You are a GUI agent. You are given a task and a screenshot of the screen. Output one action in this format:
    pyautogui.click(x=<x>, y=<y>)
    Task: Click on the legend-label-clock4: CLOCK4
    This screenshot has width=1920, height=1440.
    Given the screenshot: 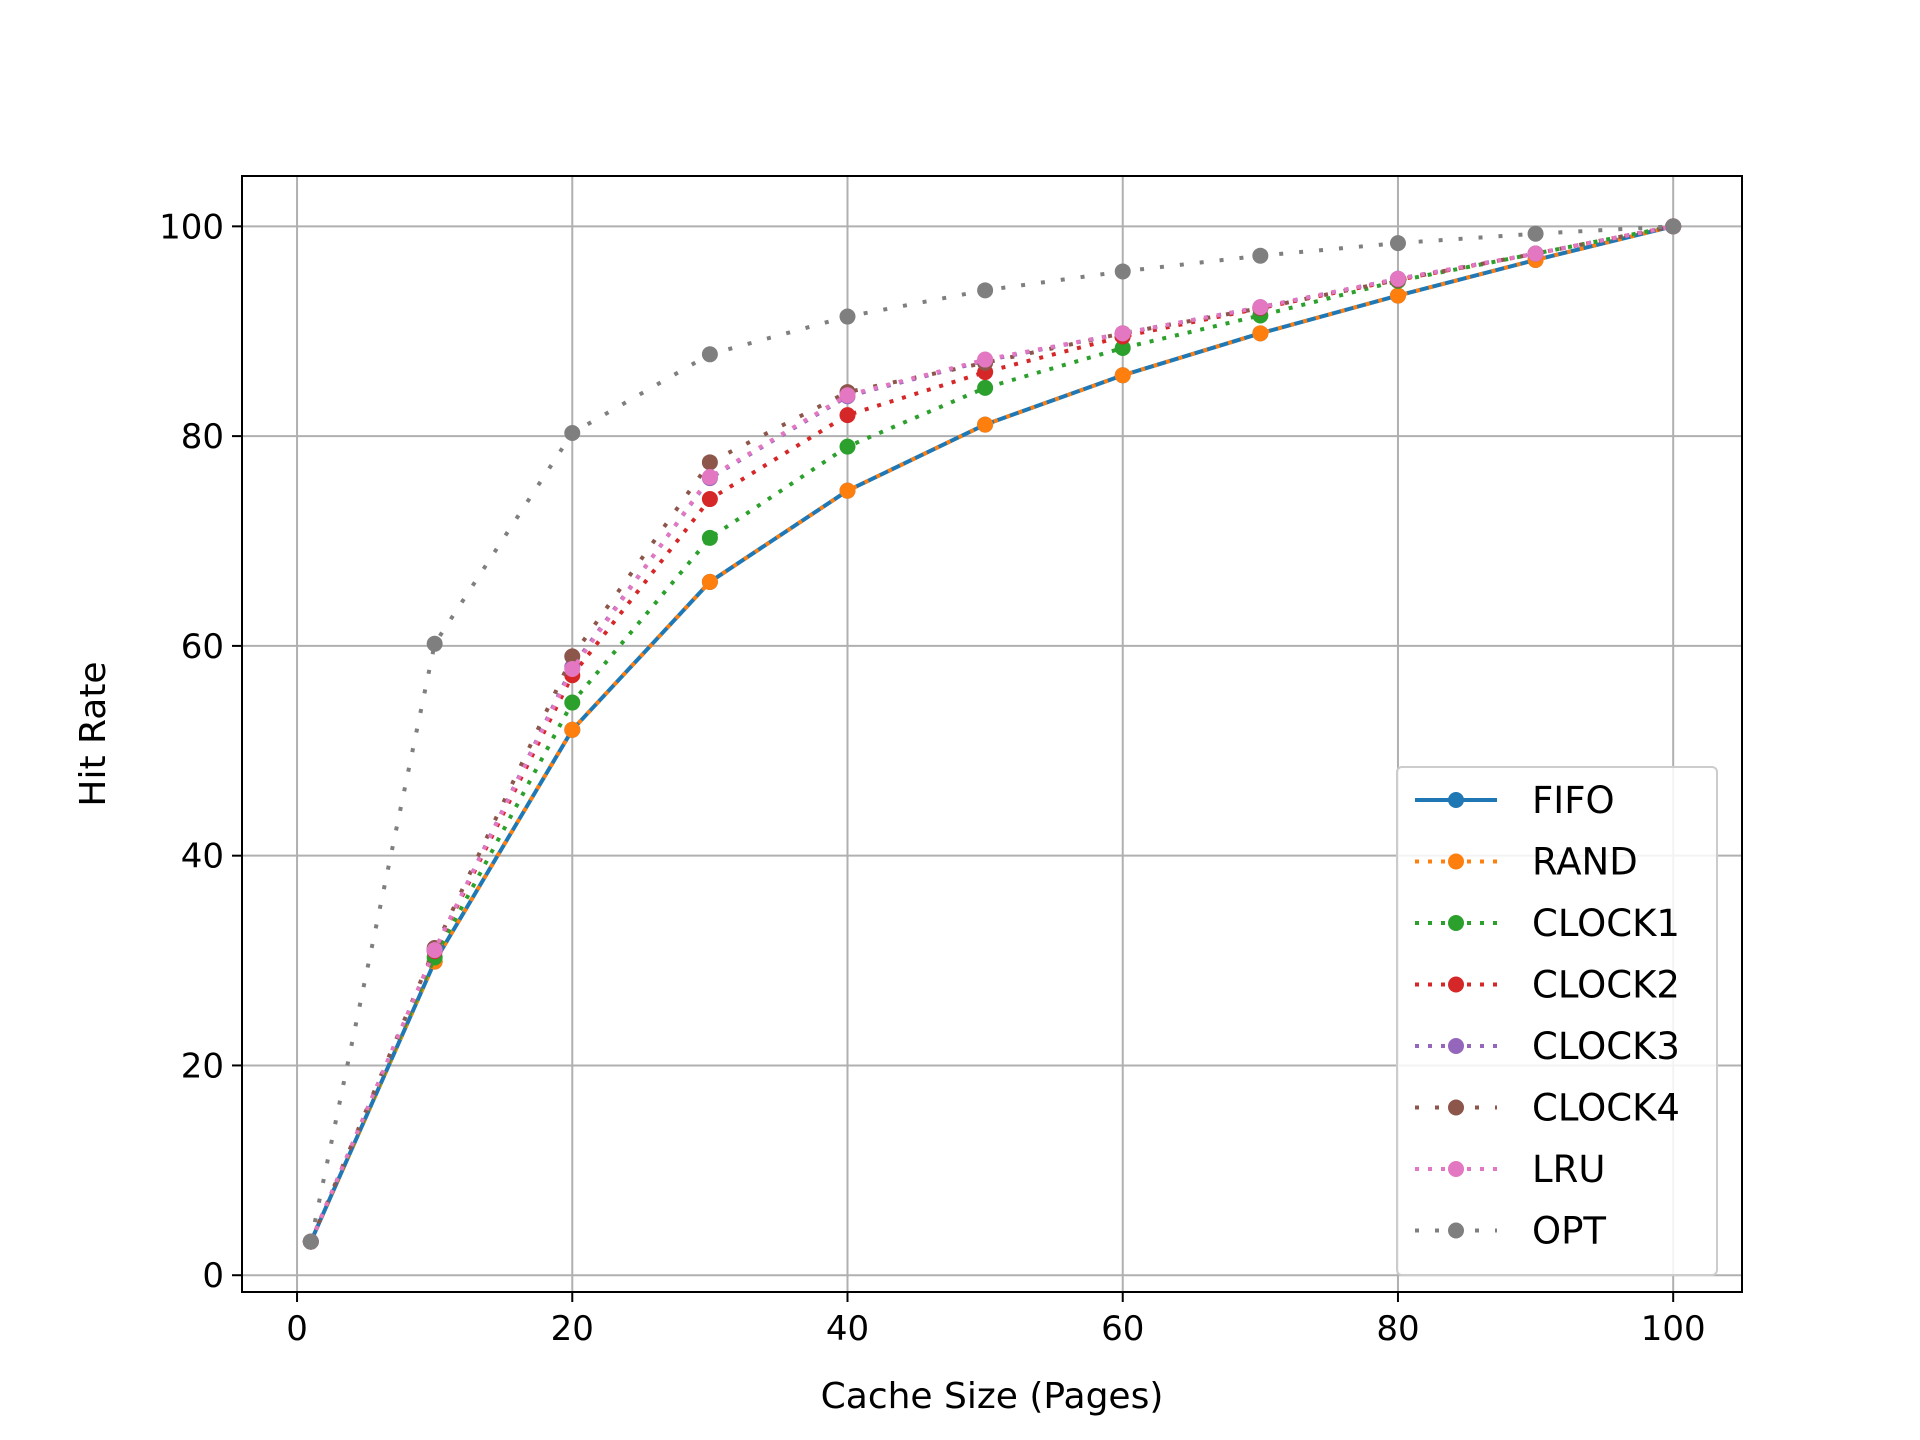 What is the action you would take?
    pyautogui.click(x=1606, y=1108)
    